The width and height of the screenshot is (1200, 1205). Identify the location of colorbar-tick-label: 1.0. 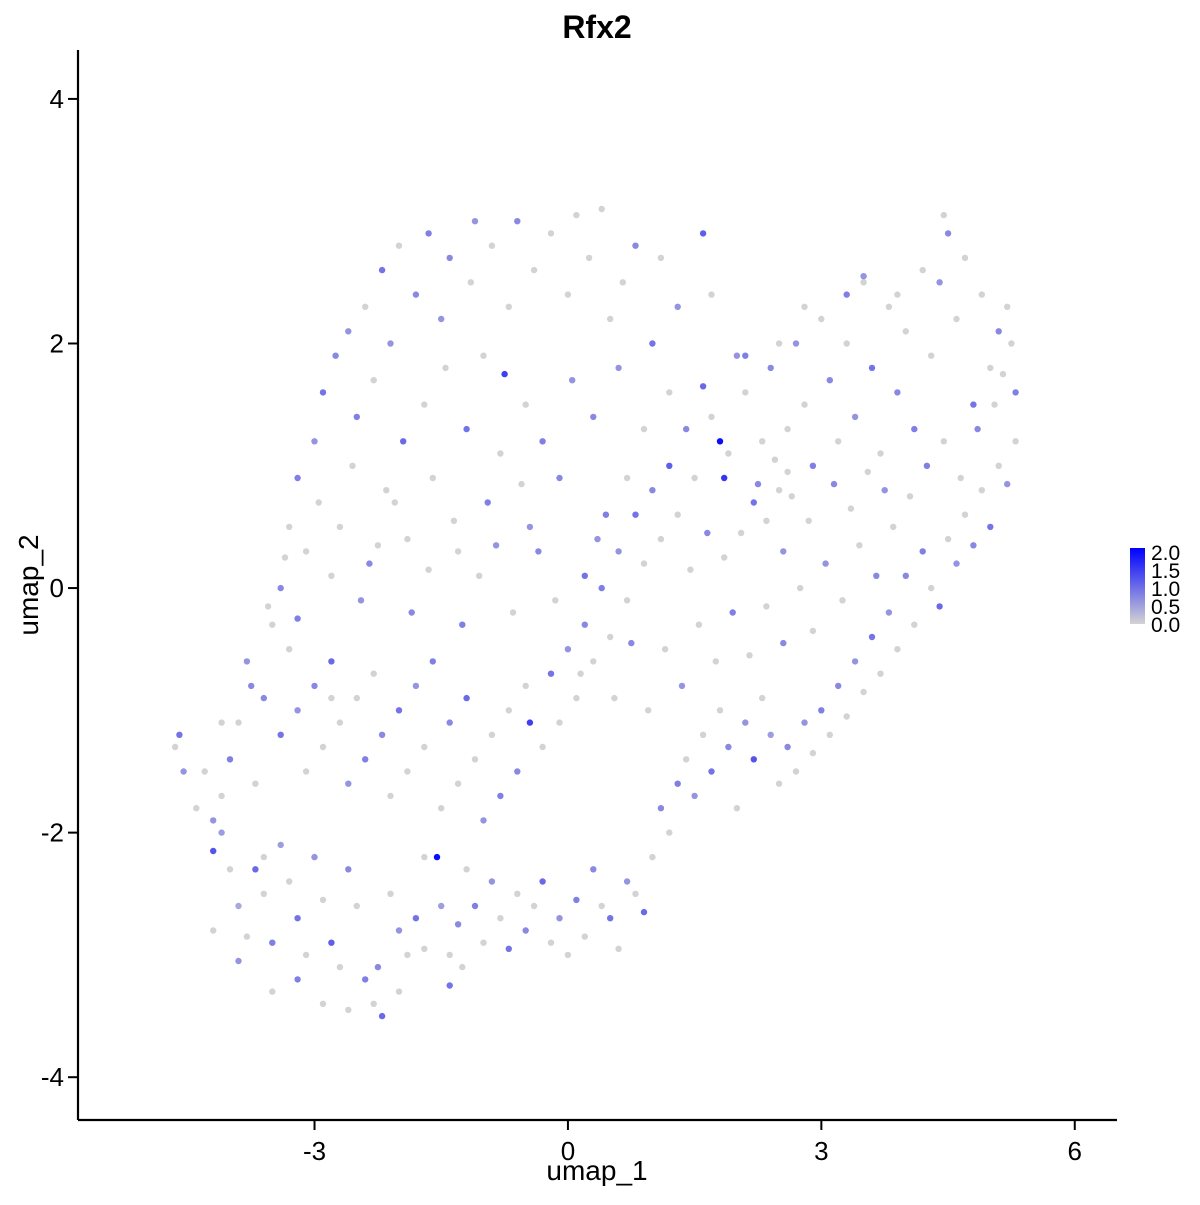
(1165, 589).